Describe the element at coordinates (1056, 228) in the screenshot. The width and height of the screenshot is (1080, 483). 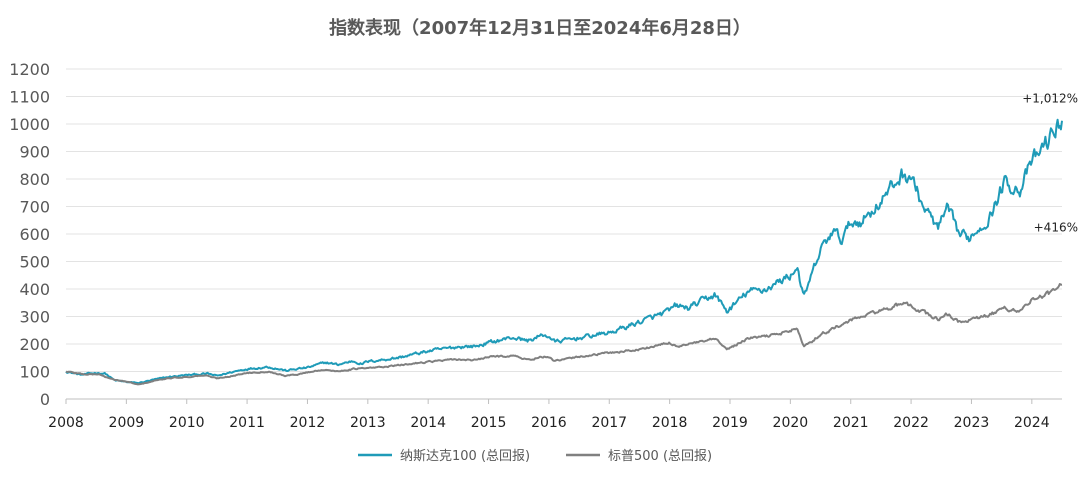
I see `end-label-sp500: +416%` at that location.